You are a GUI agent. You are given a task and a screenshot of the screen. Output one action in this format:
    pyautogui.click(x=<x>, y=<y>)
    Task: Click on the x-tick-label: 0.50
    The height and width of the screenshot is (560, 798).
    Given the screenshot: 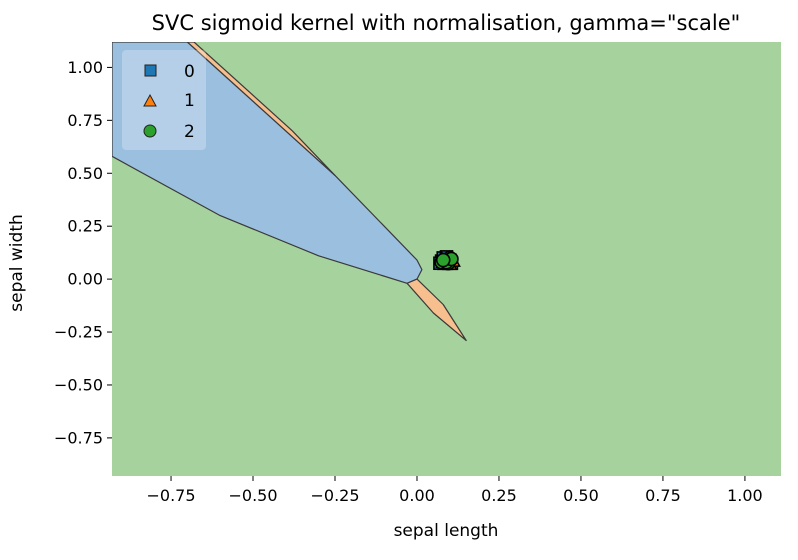 What is the action you would take?
    pyautogui.click(x=581, y=495)
    